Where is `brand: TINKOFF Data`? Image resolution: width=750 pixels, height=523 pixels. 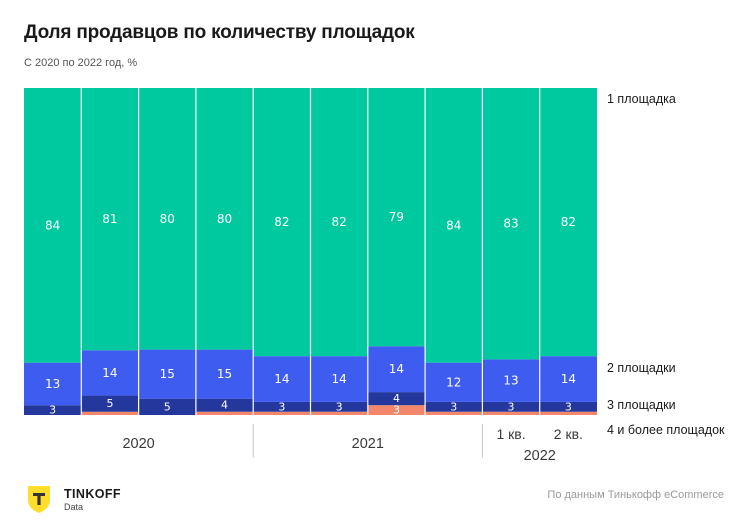 brand: TINKOFF Data is located at coordinates (89, 499).